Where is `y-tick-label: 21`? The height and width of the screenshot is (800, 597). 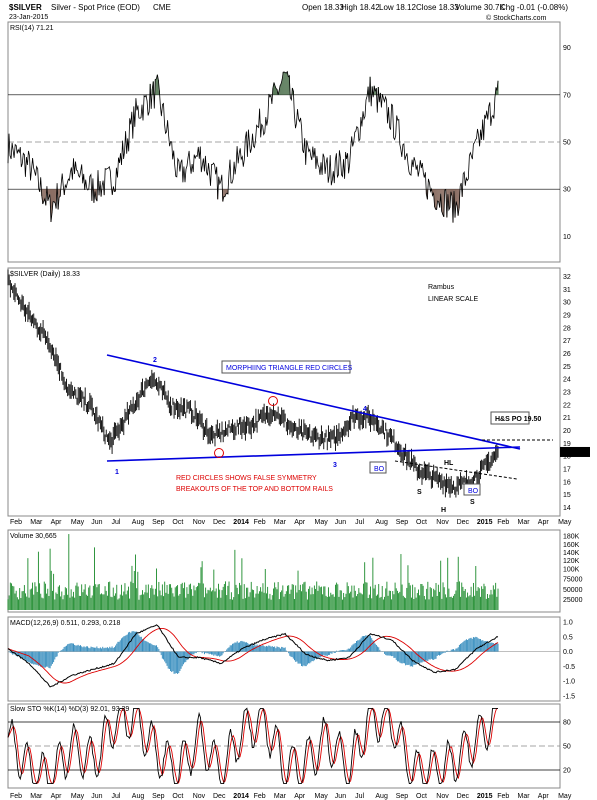 y-tick-label: 21 is located at coordinates (567, 418).